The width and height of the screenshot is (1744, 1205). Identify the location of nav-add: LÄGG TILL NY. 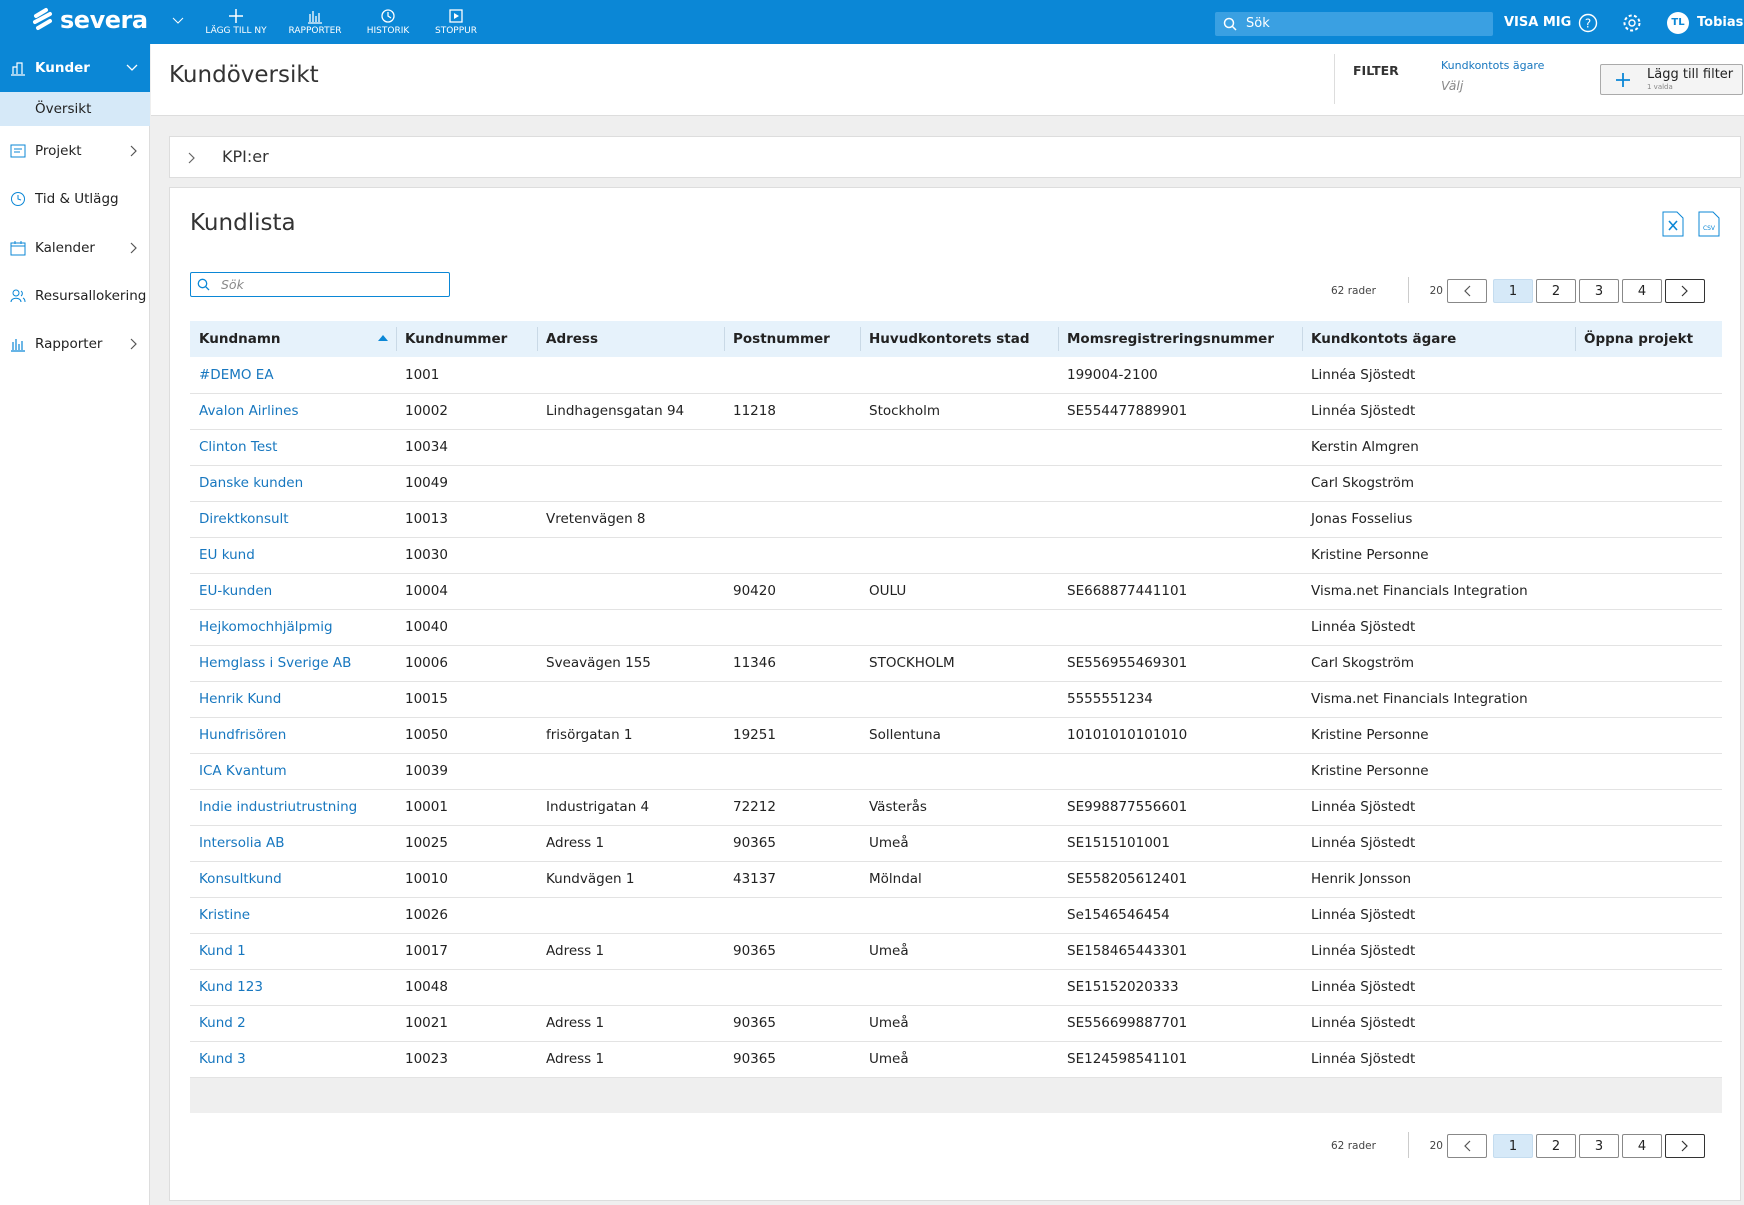
(236, 22).